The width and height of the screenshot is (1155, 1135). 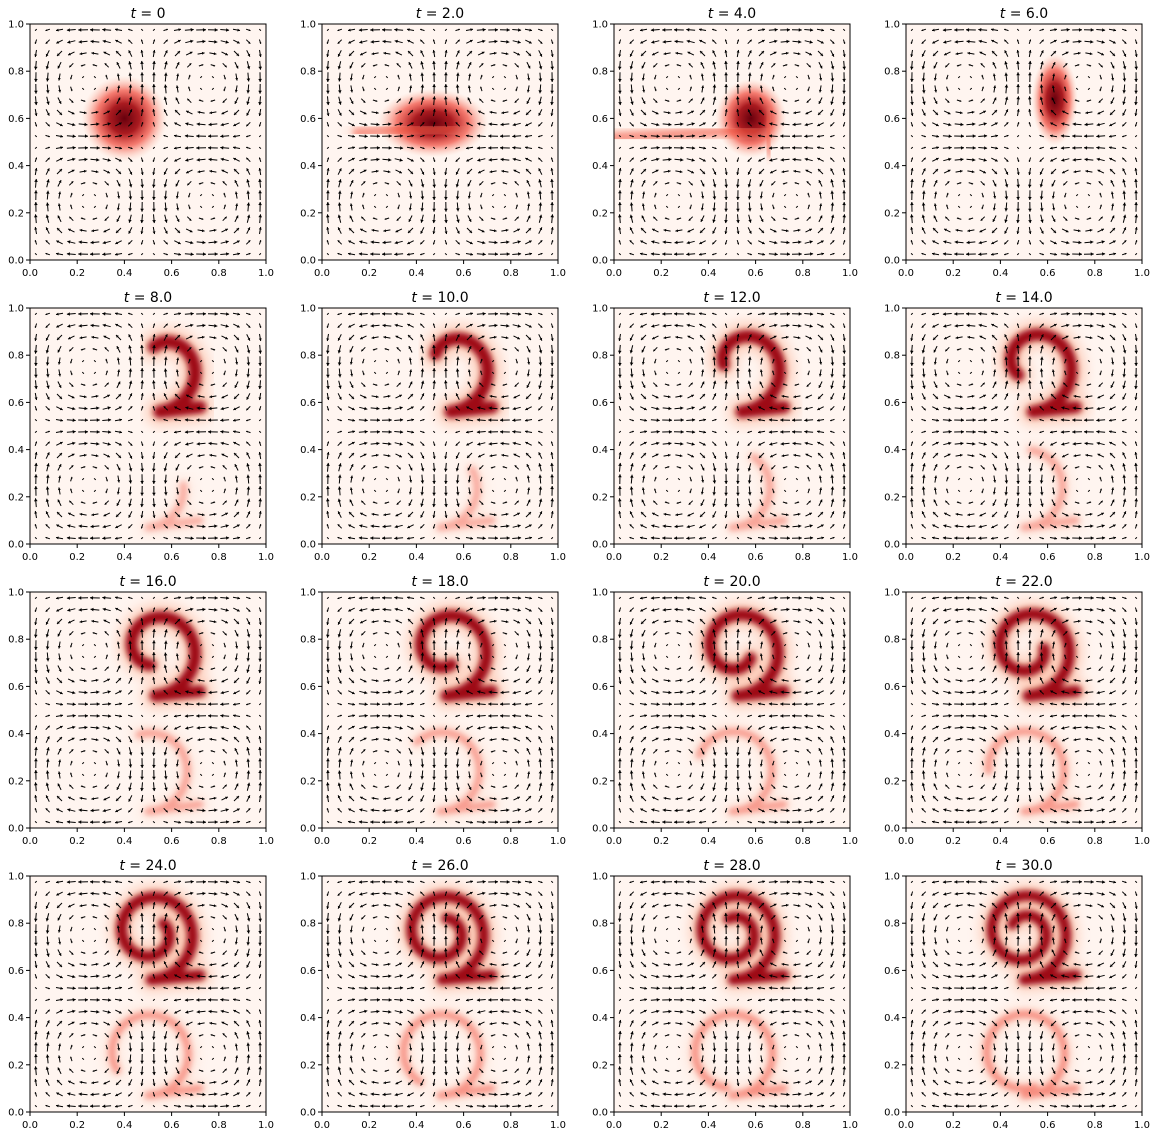 What do you see at coordinates (16, 25) in the screenshot?
I see `y-tick-label: 1.0` at bounding box center [16, 25].